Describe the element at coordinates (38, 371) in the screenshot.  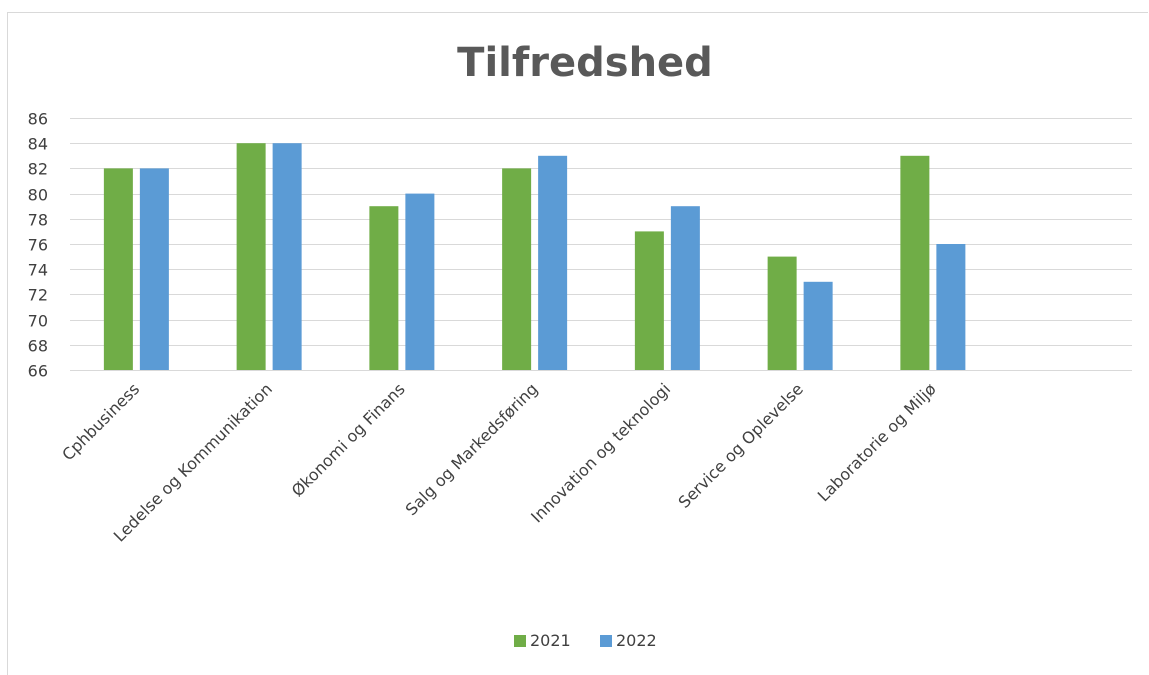
I see `y-tick-label: 66` at that location.